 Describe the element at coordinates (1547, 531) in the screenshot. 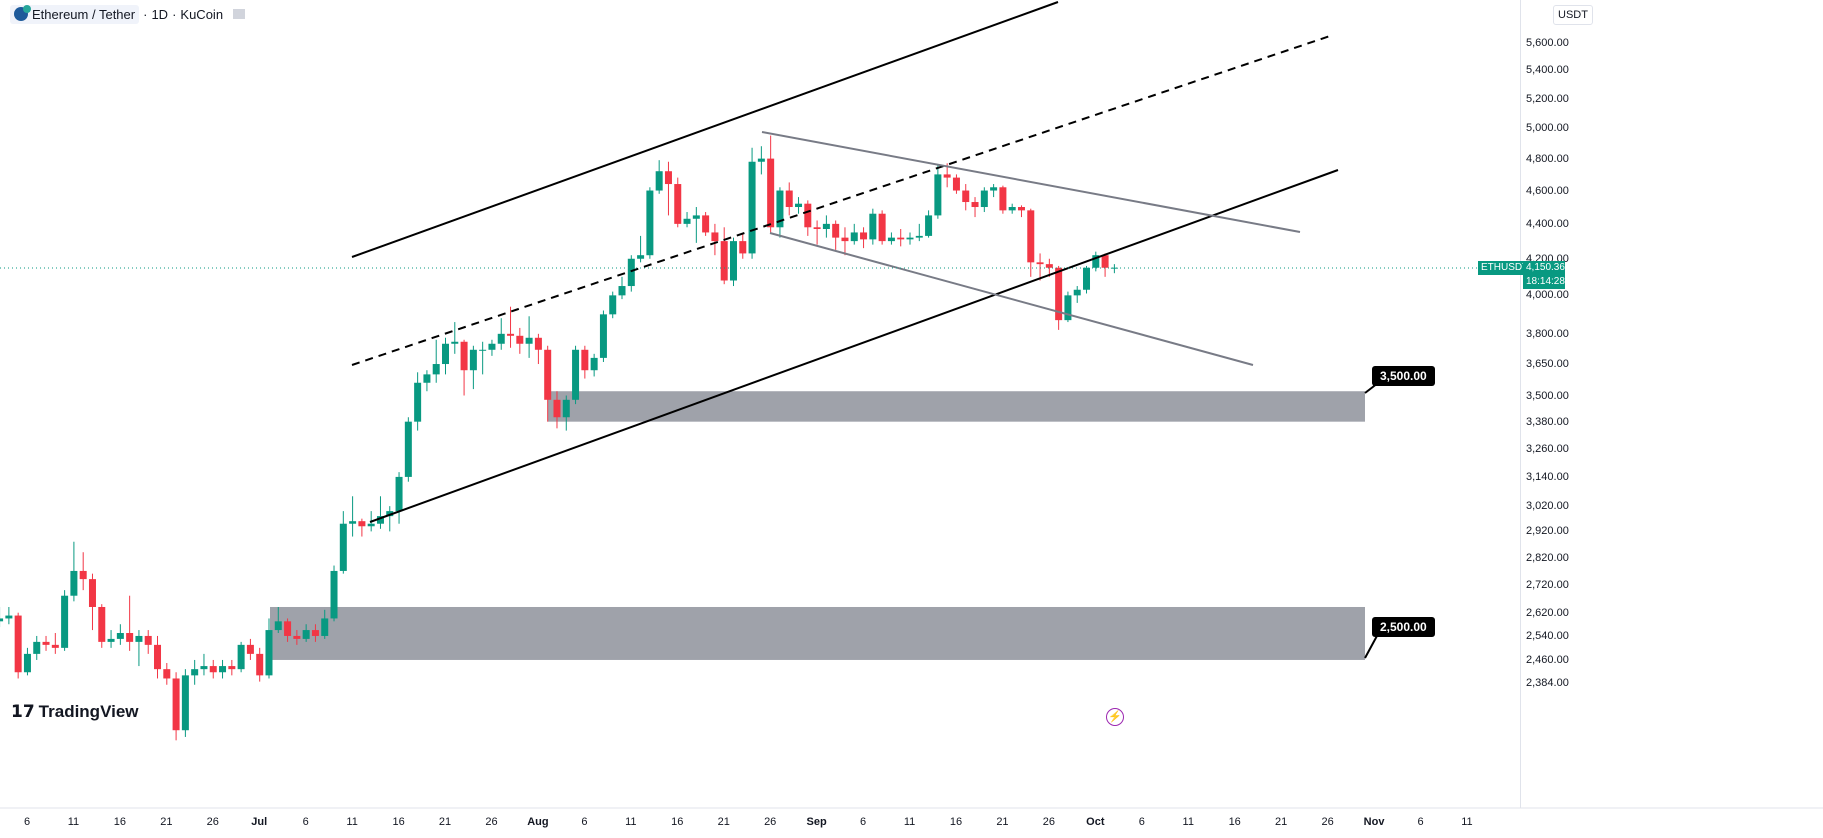

I see `price-tick: 2,920.00` at that location.